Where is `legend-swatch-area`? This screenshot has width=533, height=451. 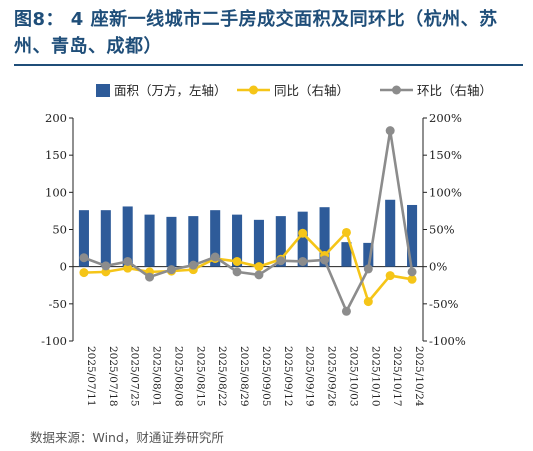 legend-swatch-area is located at coordinates (103, 90).